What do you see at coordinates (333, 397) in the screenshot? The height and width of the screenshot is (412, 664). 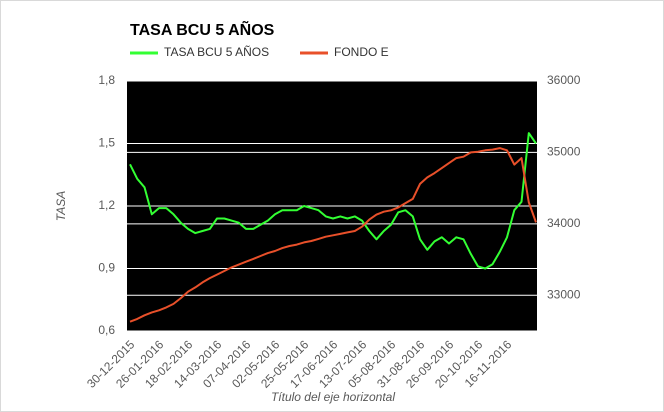 I see `x-axis-title: Título del eje horizontal` at bounding box center [333, 397].